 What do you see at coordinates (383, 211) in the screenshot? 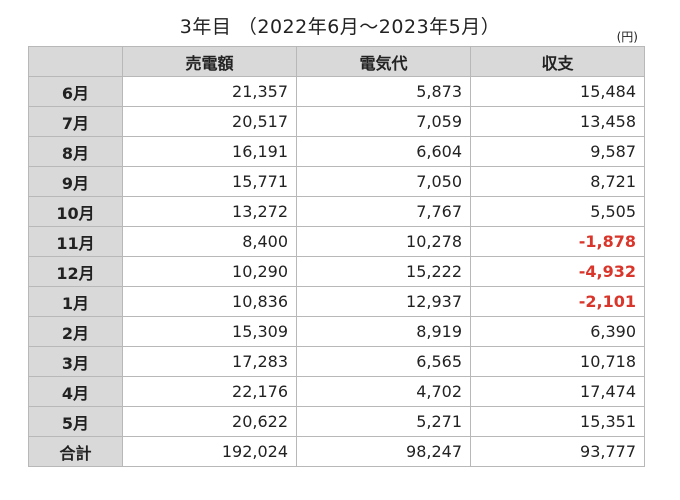
I see `electricity-cell: 7,767` at bounding box center [383, 211].